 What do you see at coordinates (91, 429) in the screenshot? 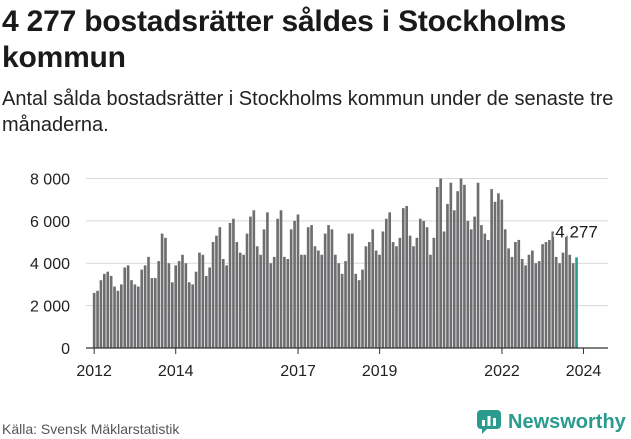
I see `source-note: Källa: Svensk Mäklarstatistik` at bounding box center [91, 429].